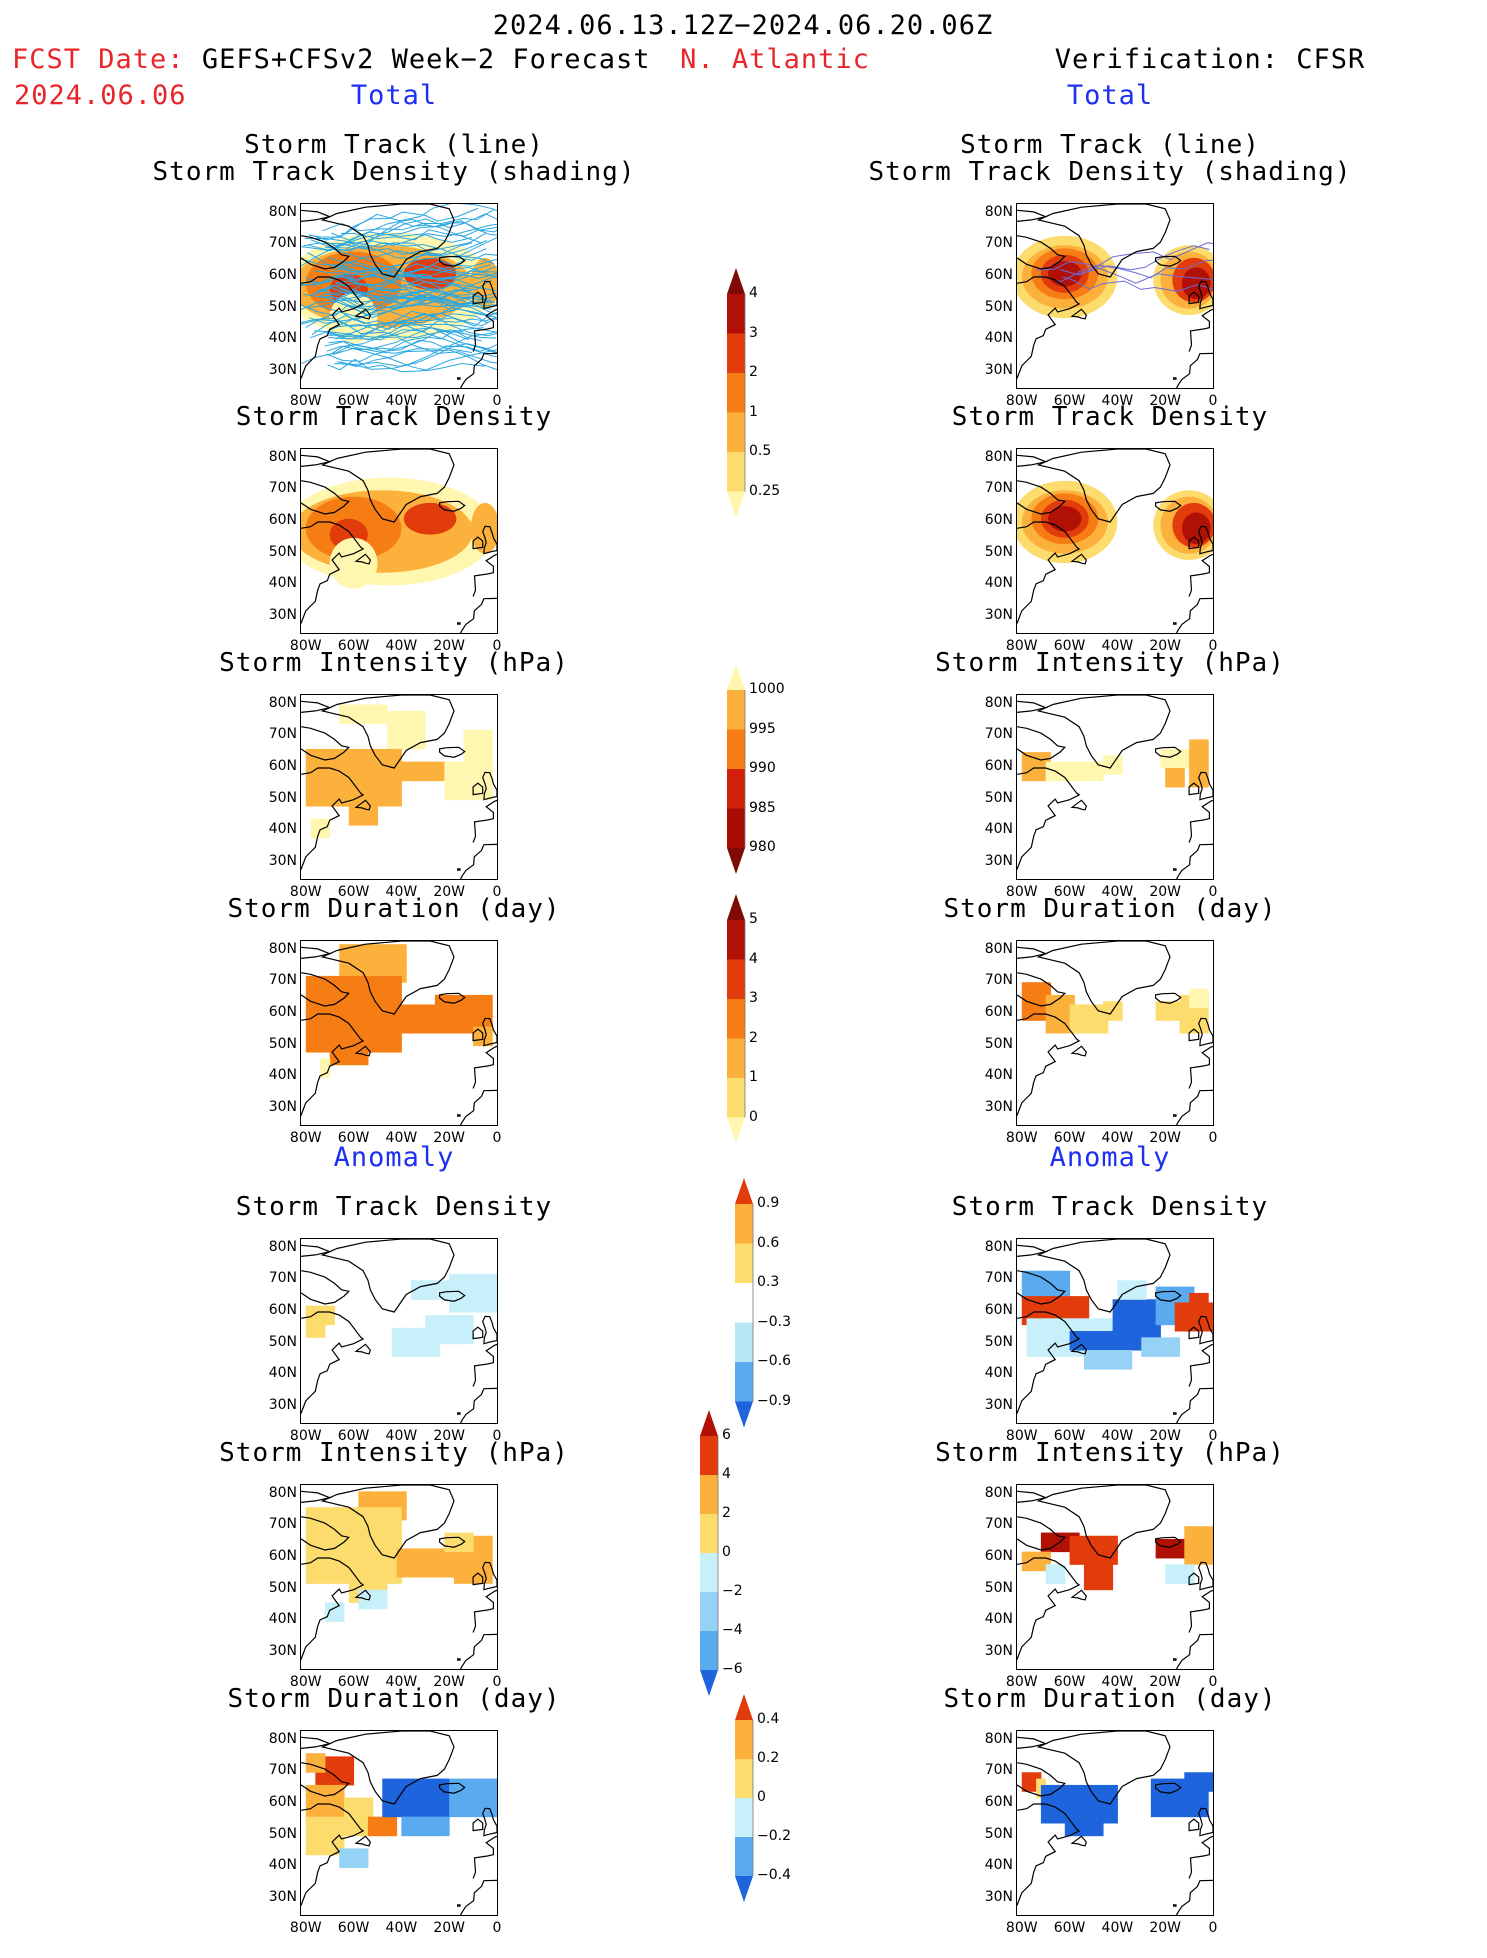 Image resolution: width=1487 pixels, height=1958 pixels. I want to click on colorbar-label: −4, so click(732, 1630).